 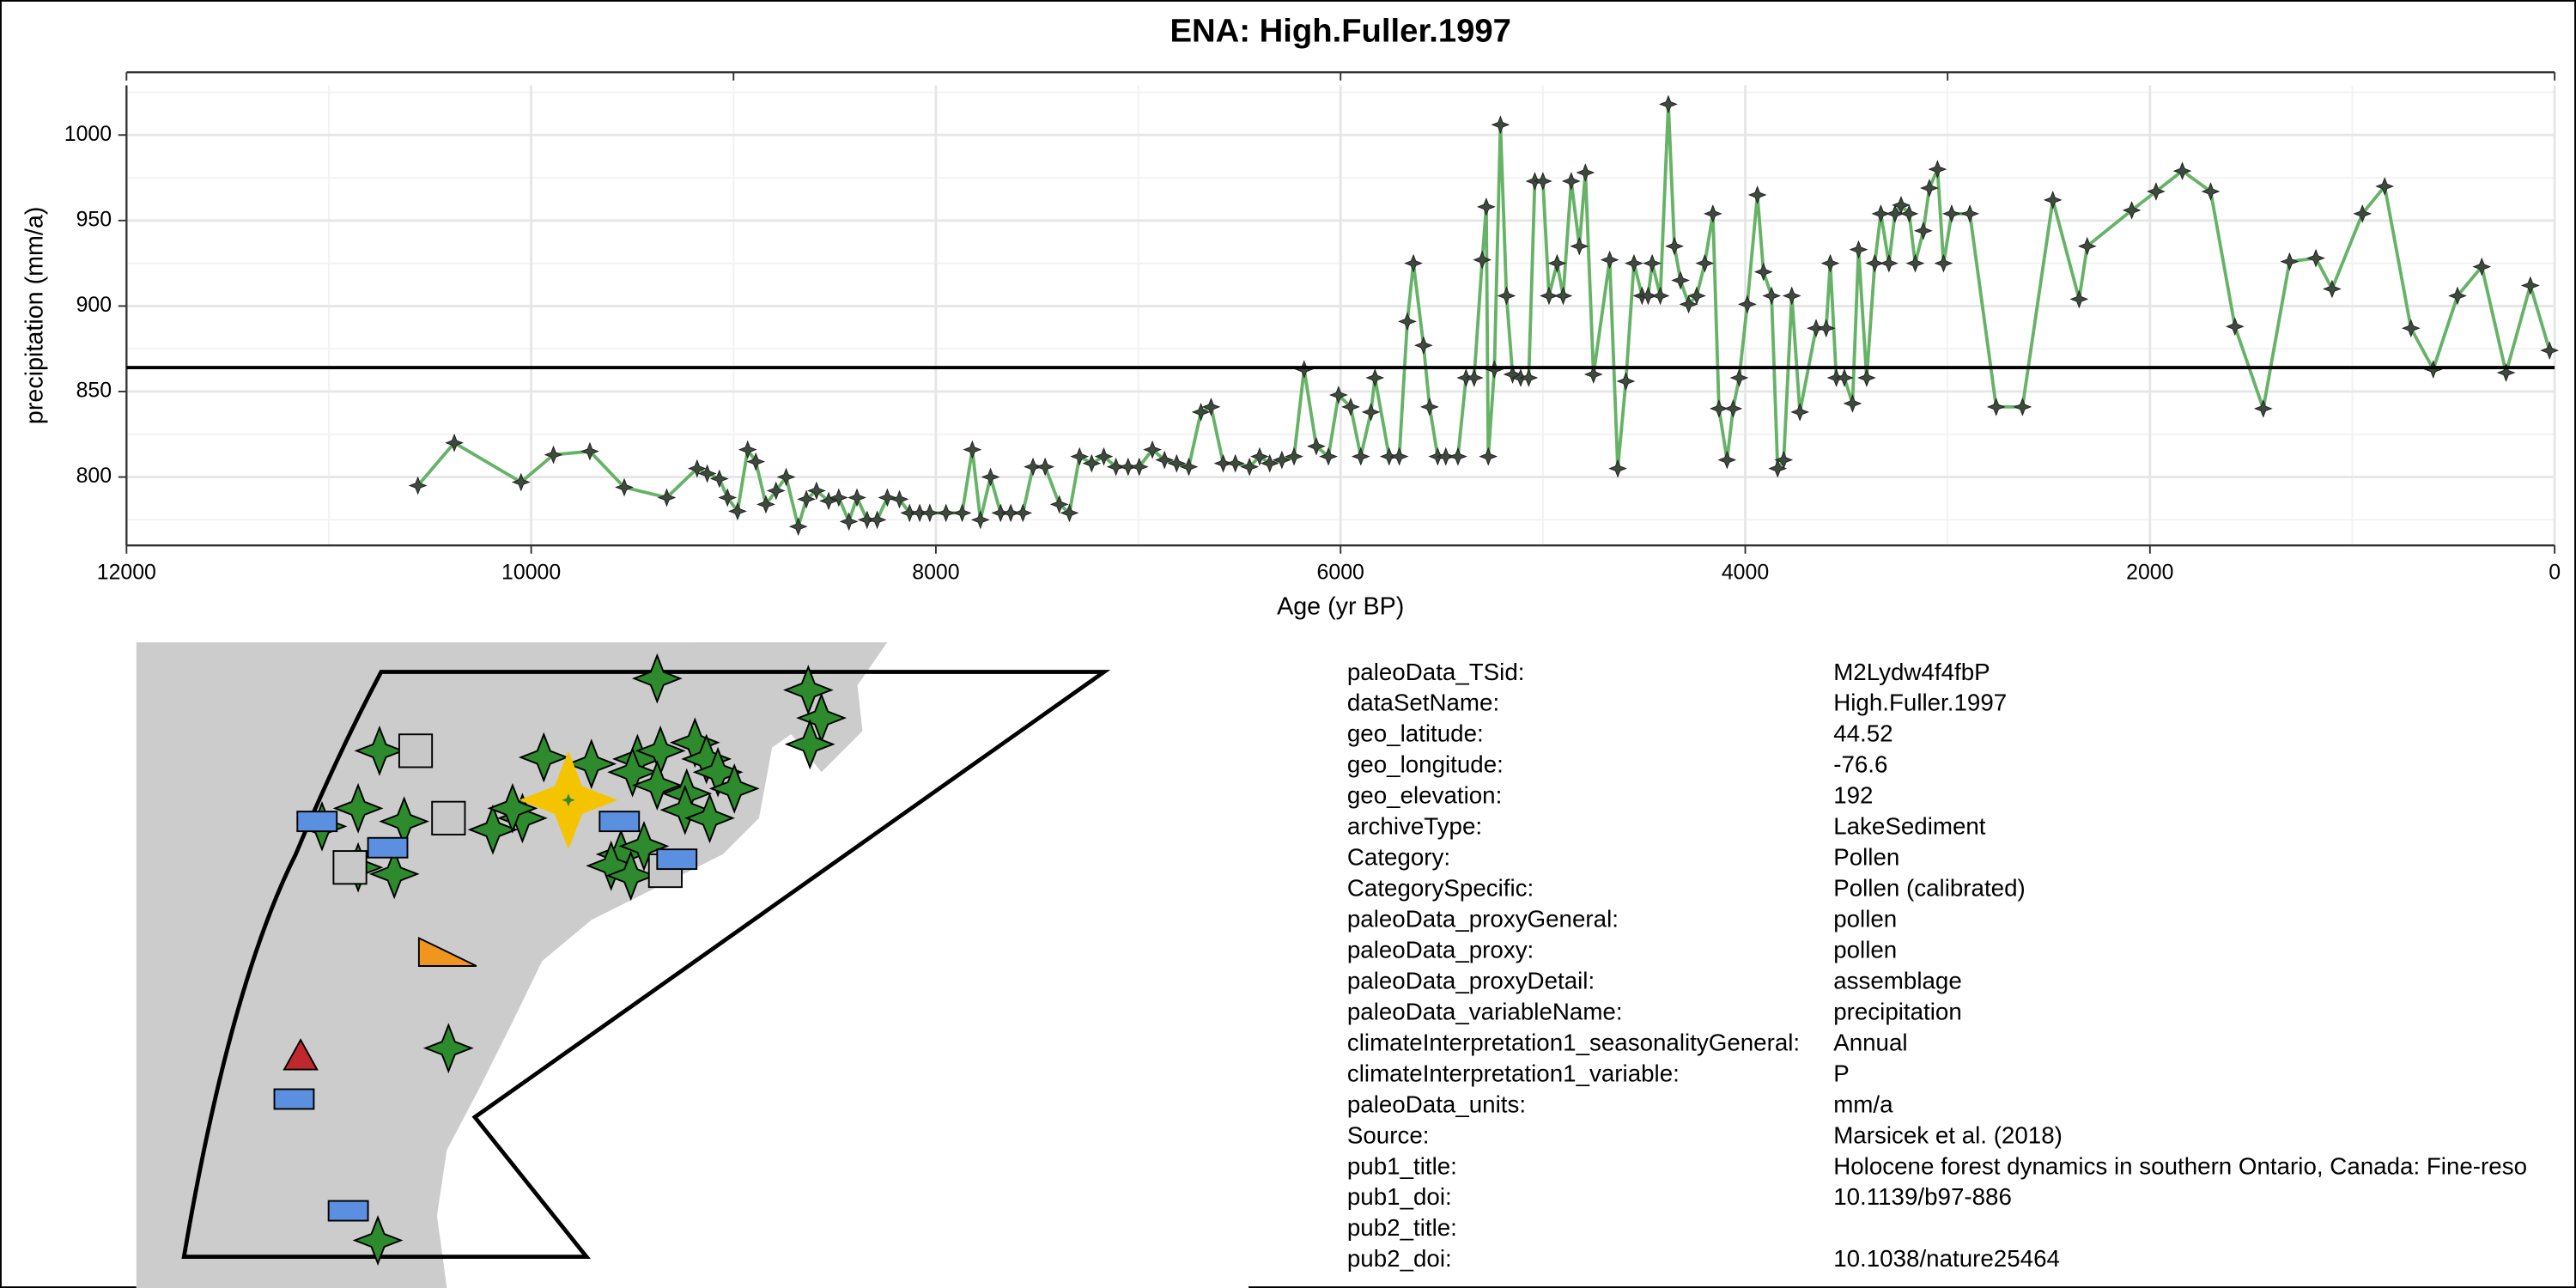 I want to click on x-axis-label: Age (yr BP), so click(x=1341, y=606).